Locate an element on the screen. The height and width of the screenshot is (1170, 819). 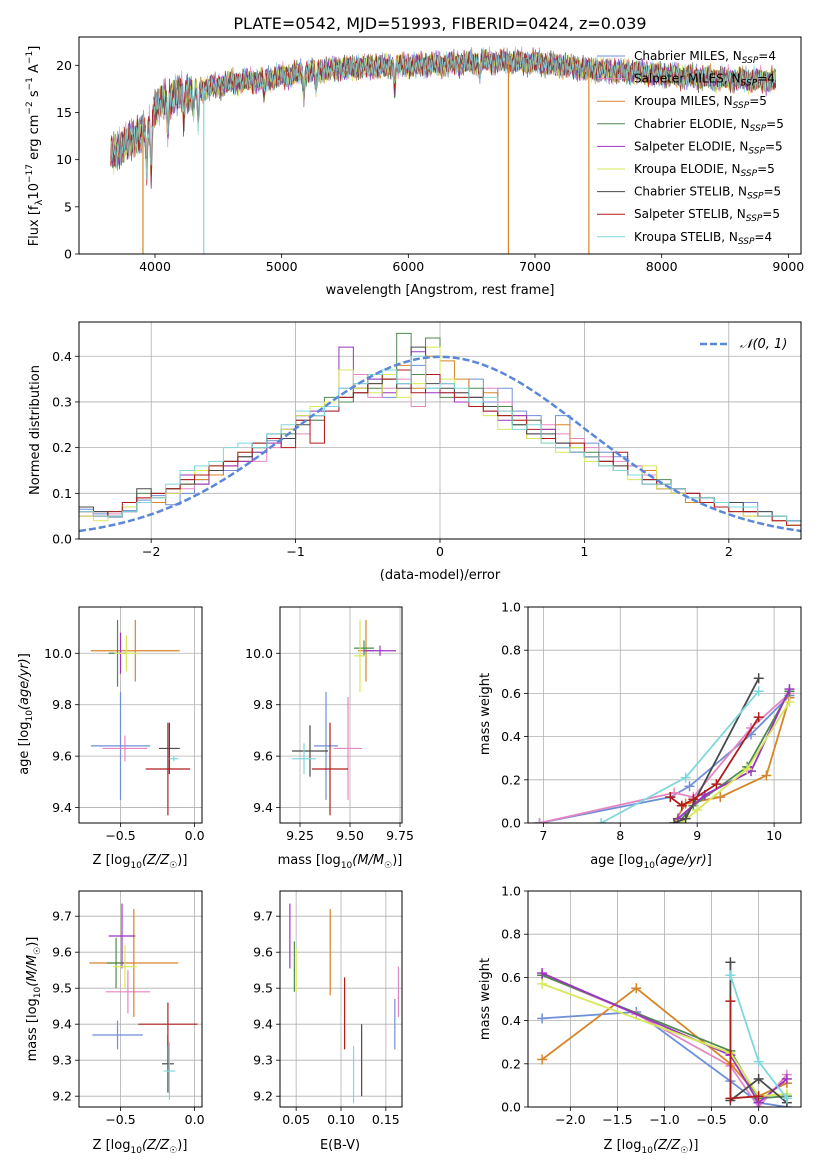
mass-vs-ebv-xlabel: E(B-V) is located at coordinates (340, 1145).